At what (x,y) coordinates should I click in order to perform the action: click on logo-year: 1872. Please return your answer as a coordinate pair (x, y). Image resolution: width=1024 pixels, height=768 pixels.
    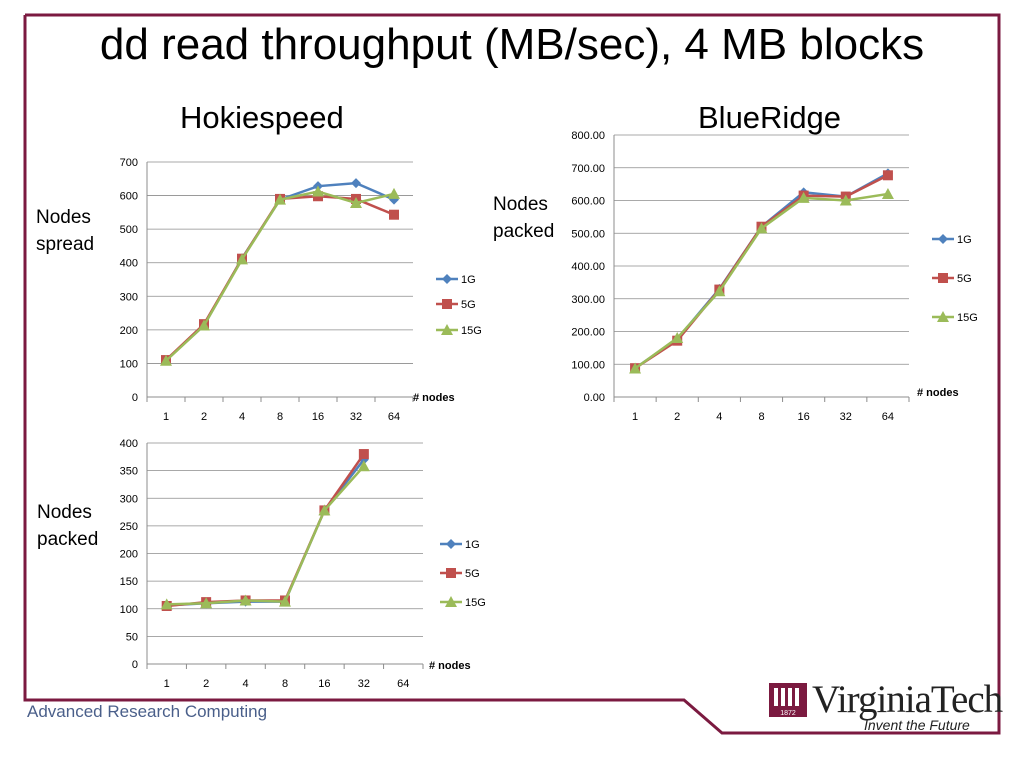
    Looking at the image, I should click on (788, 713).